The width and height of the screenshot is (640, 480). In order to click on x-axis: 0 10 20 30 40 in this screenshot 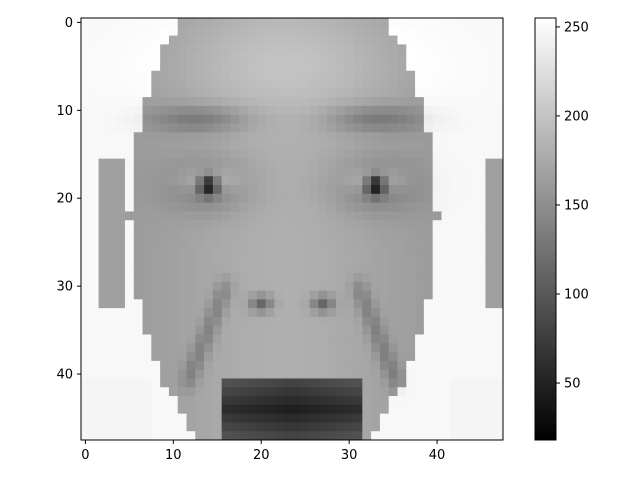, I will do `click(263, 451)`.